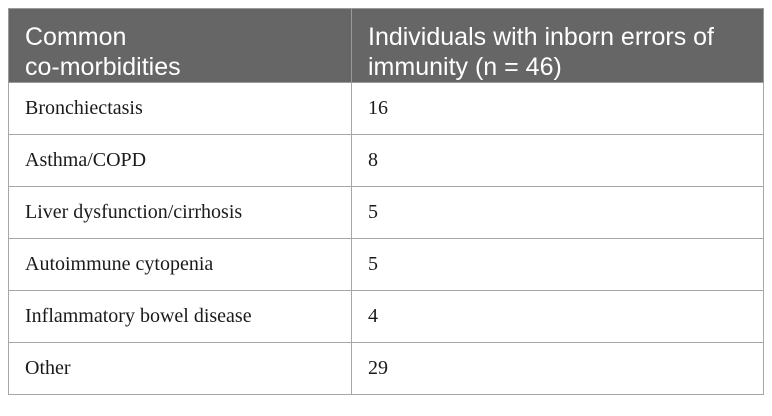 This screenshot has height=416, width=772. I want to click on table-row: Inflammatory bowel disease 4, so click(386, 316).